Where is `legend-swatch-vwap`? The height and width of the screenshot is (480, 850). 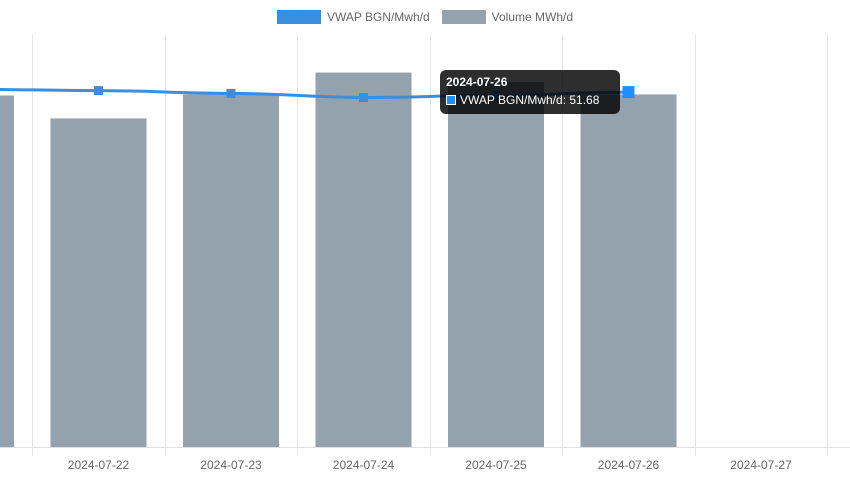
legend-swatch-vwap is located at coordinates (298, 17).